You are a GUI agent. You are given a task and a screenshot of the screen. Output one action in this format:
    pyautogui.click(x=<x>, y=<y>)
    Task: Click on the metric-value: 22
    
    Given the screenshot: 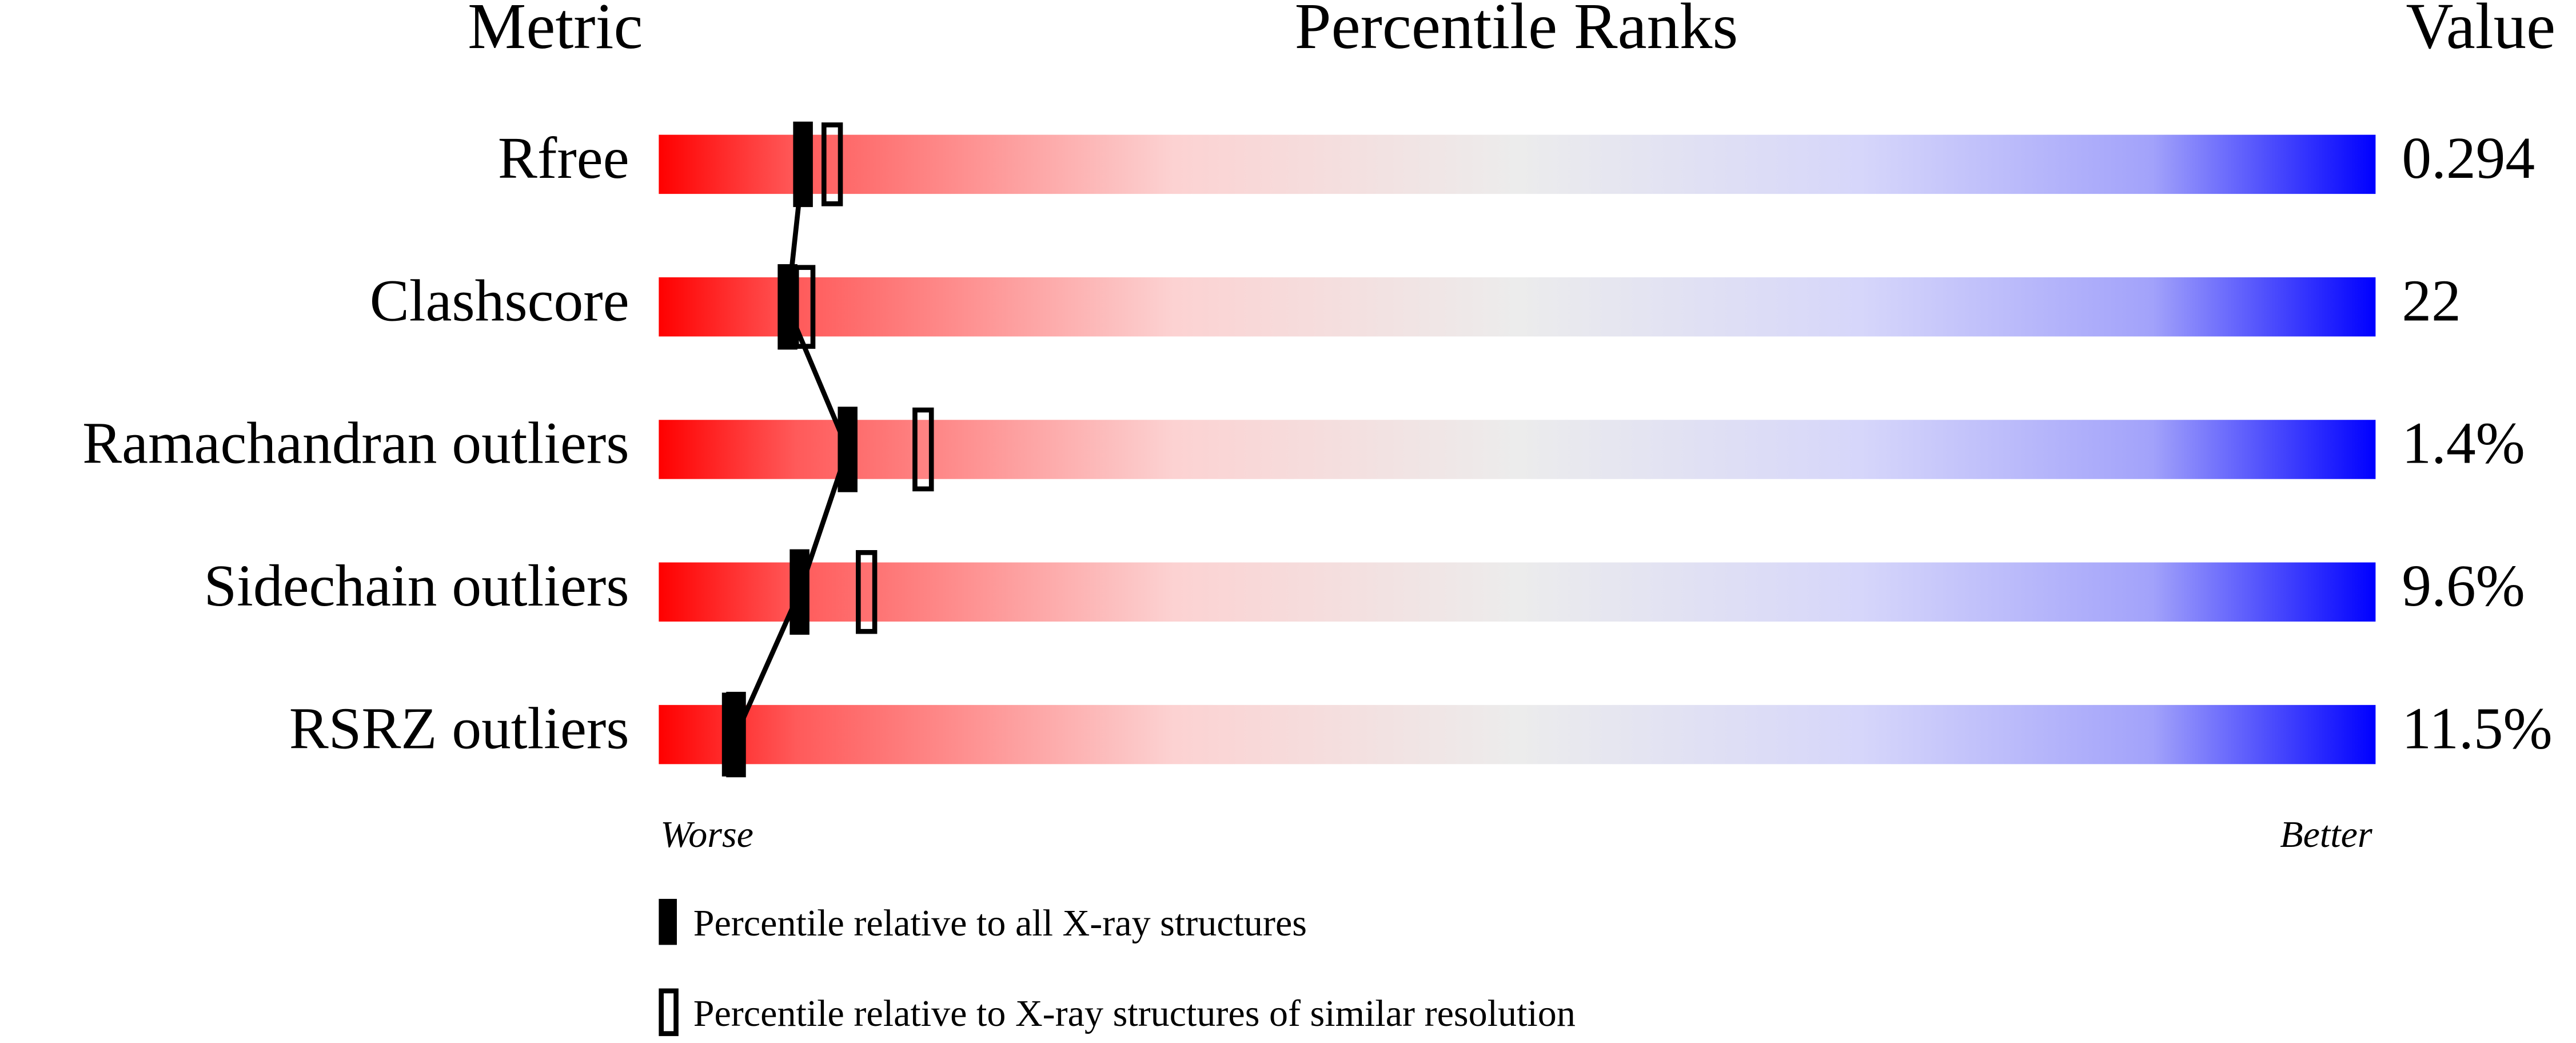 What is the action you would take?
    pyautogui.click(x=2431, y=301)
    